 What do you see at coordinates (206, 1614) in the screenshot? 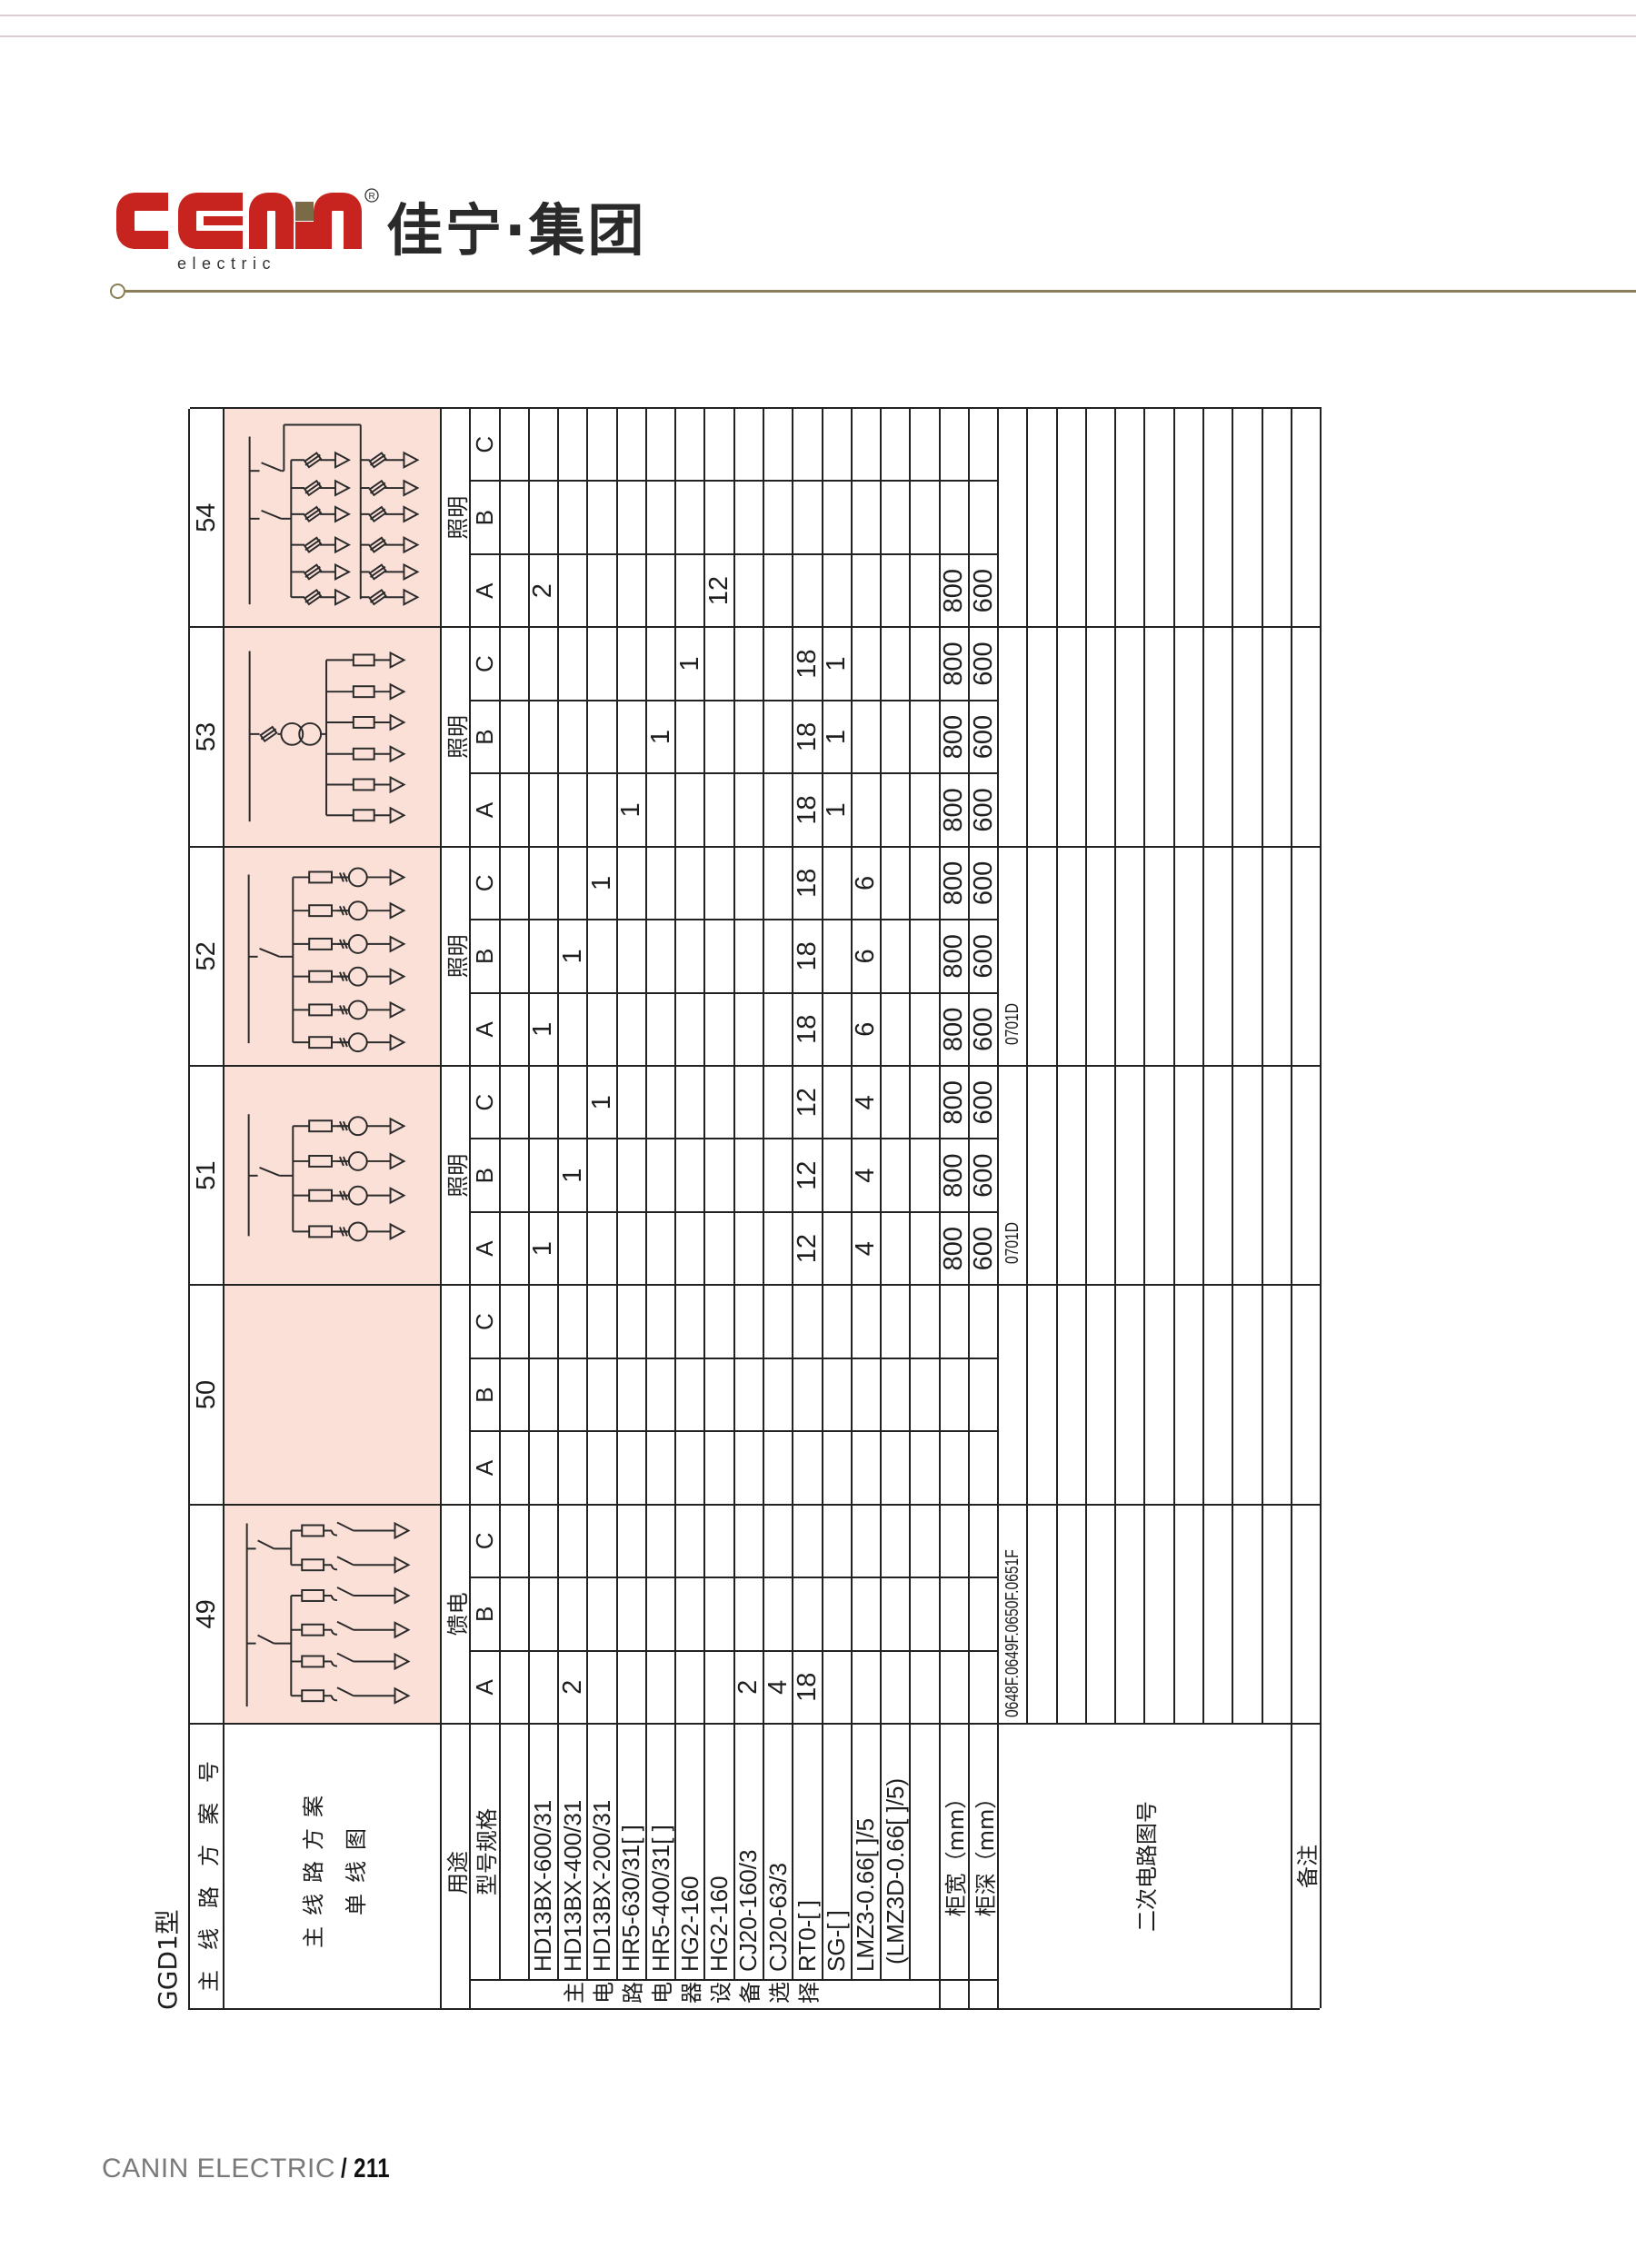
I see `scheme-number-text: 49` at bounding box center [206, 1614].